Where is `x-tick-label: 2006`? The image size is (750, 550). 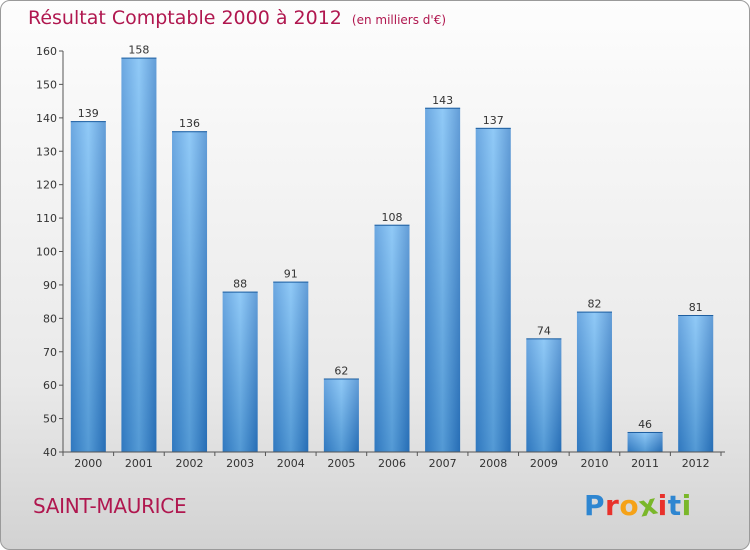 x-tick-label: 2006 is located at coordinates (392, 463).